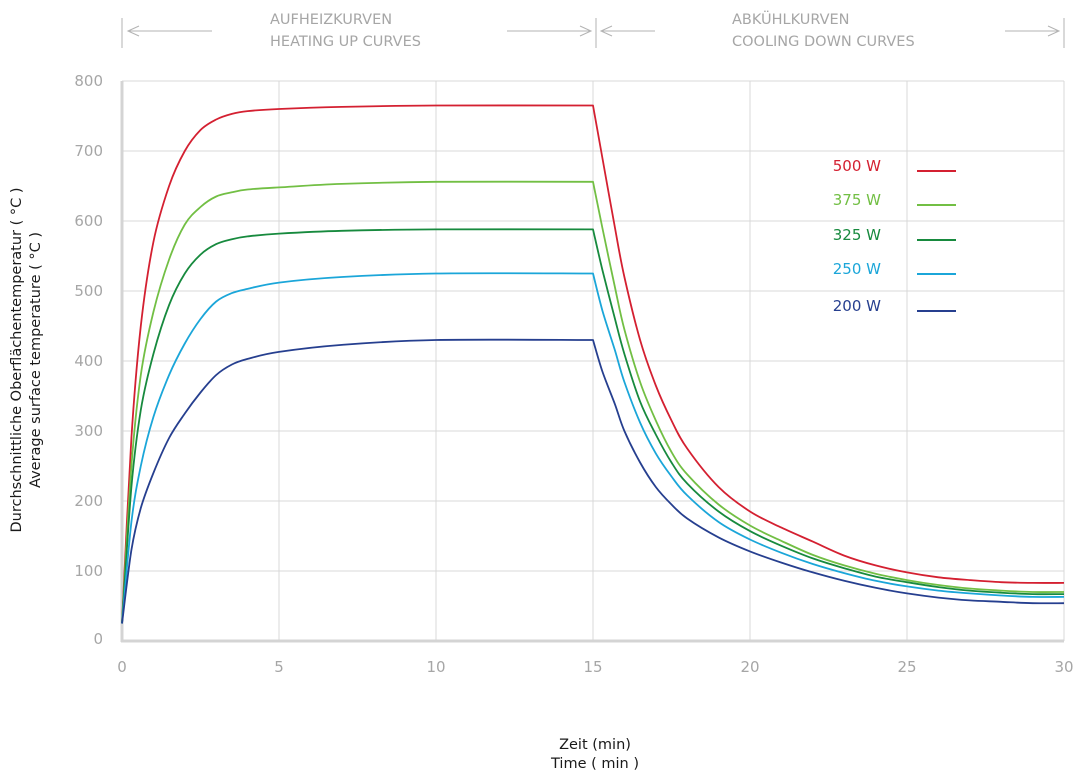 The image size is (1073, 775). Describe the element at coordinates (88, 151) in the screenshot. I see `y-tick-label: 700` at that location.